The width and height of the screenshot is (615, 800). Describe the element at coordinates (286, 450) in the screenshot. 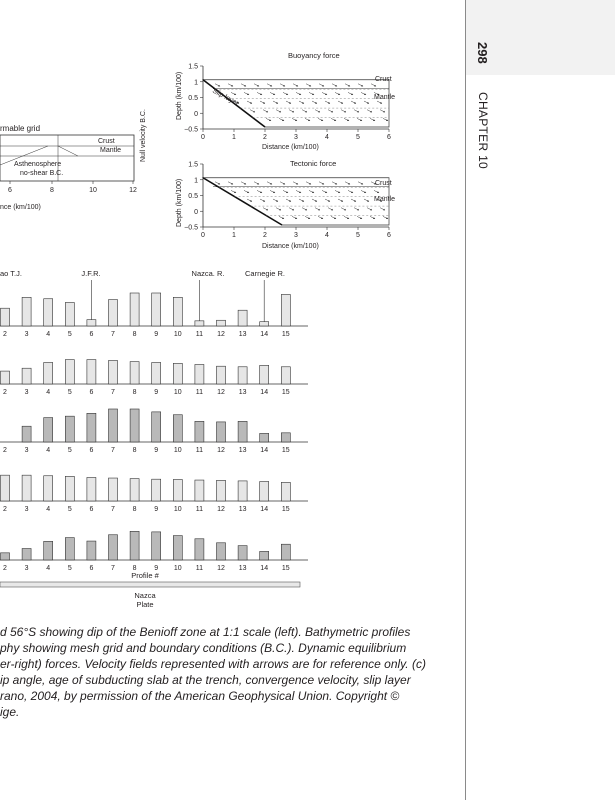

I see `profile-tick-label: 15` at that location.